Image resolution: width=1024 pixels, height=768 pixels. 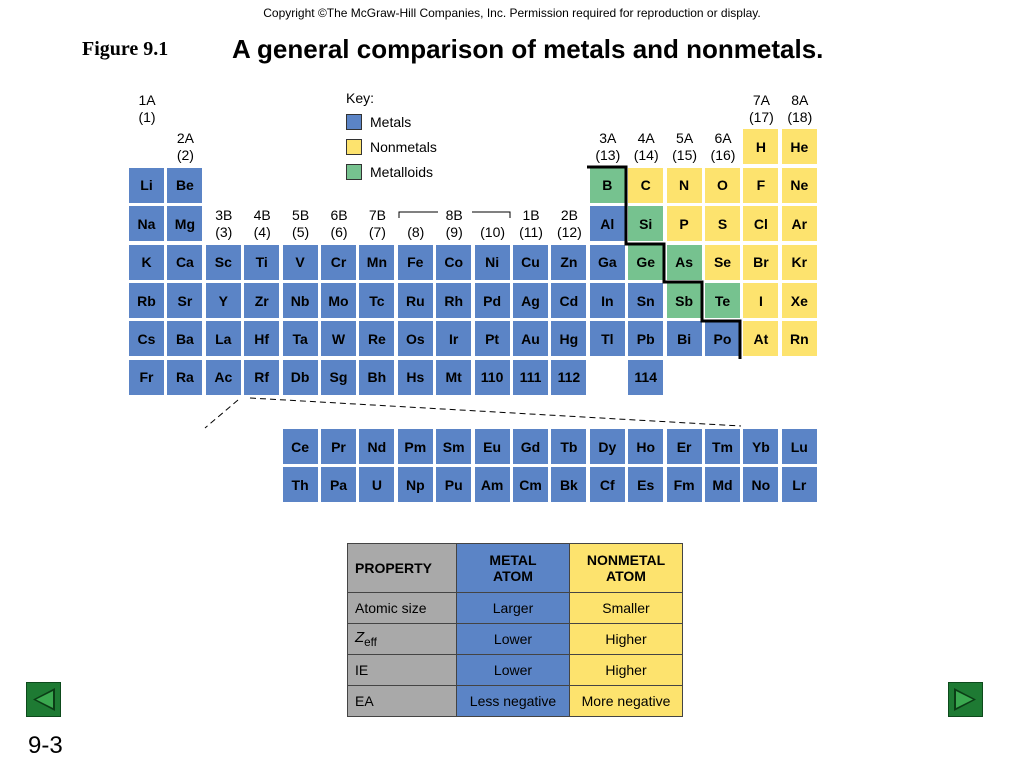 What do you see at coordinates (530, 377) in the screenshot?
I see `element-cell: 111` at bounding box center [530, 377].